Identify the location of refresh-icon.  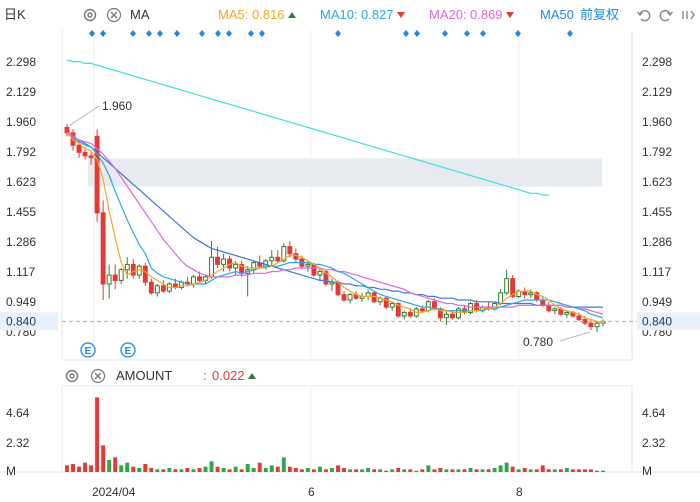
(666, 15).